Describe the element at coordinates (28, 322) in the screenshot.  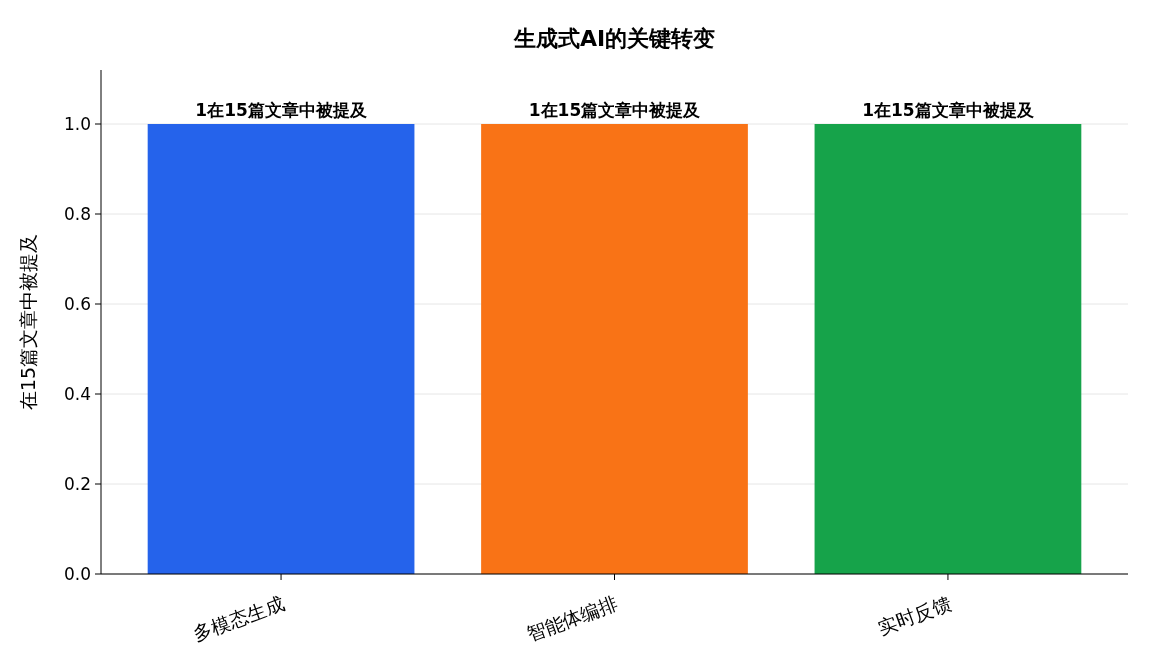
I see `y-axis-title: 在15篇文章中被提及` at that location.